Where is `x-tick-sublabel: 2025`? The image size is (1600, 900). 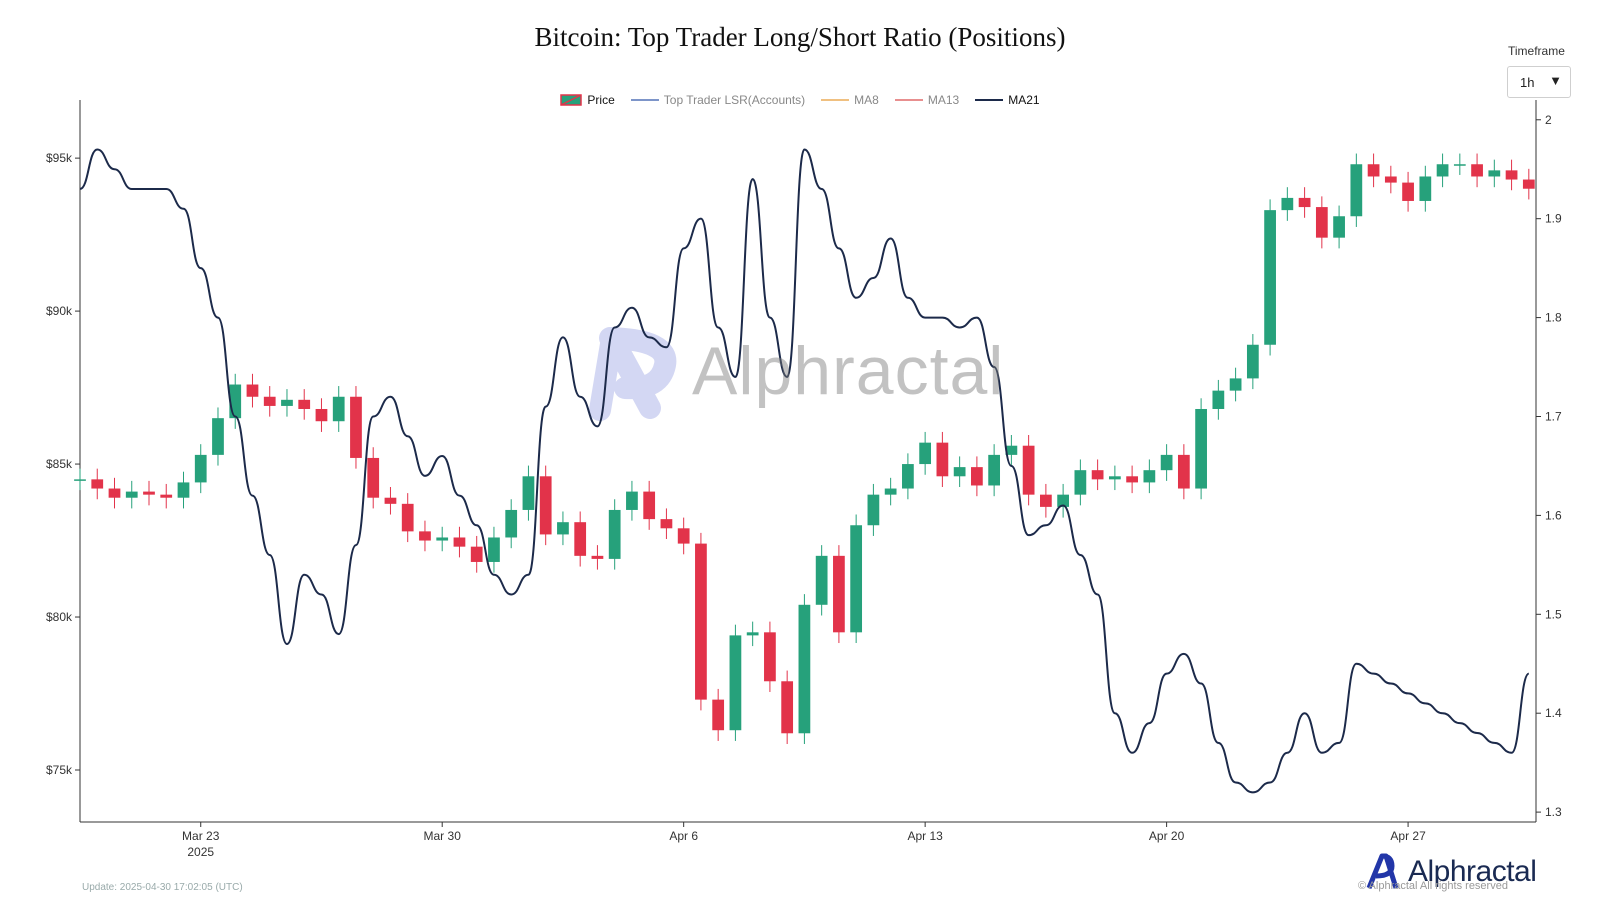 x-tick-sublabel: 2025 is located at coordinates (200, 852).